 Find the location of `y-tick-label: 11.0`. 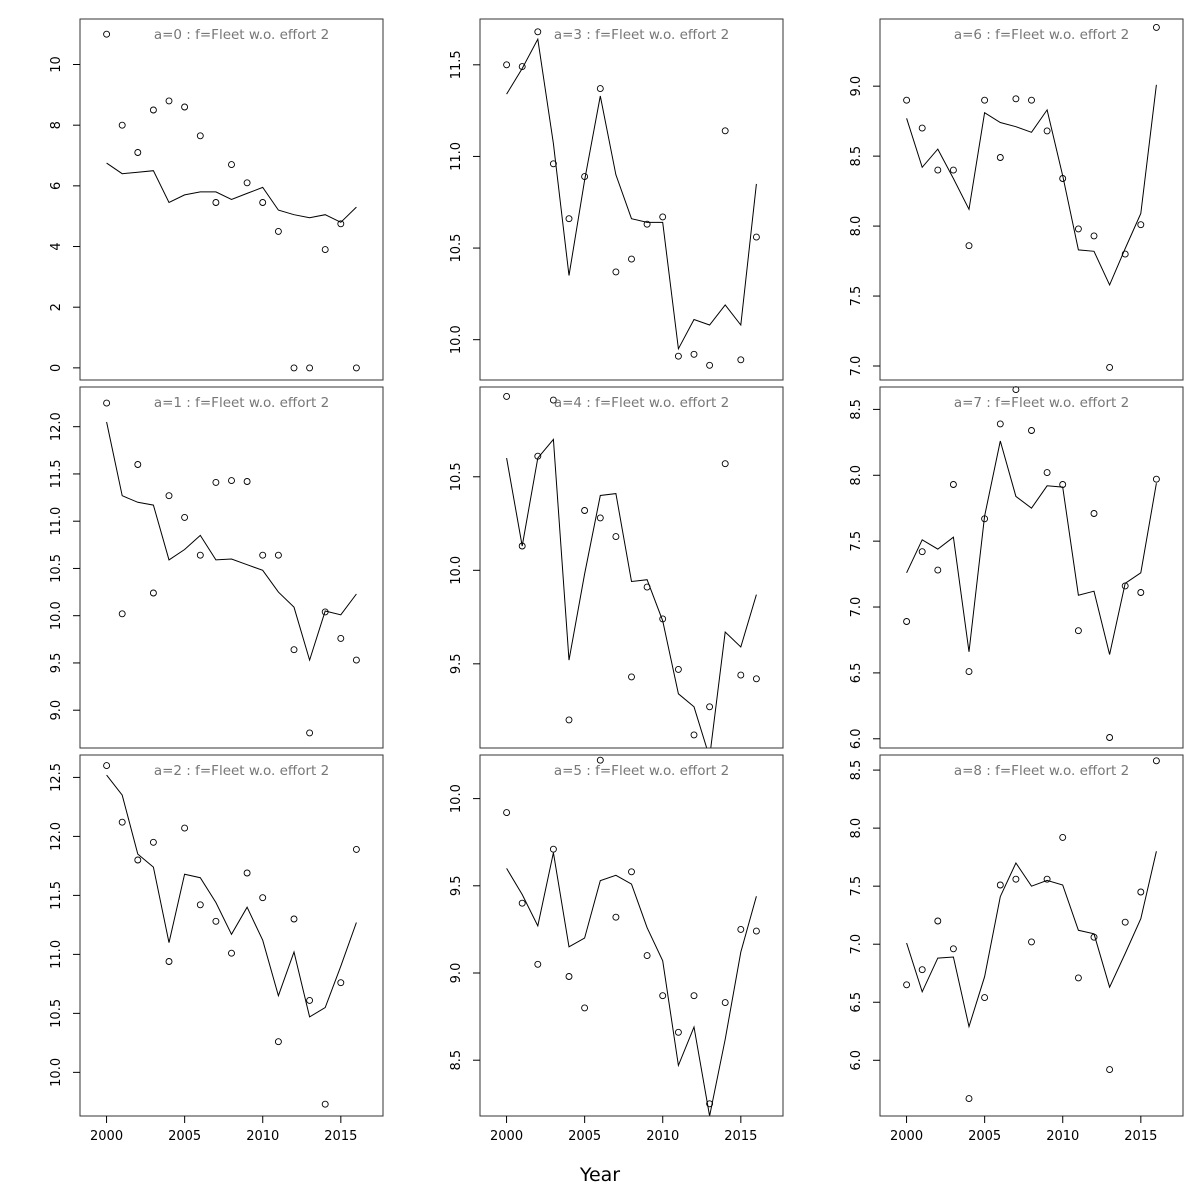

y-tick-label: 11.0 is located at coordinates (56, 954).